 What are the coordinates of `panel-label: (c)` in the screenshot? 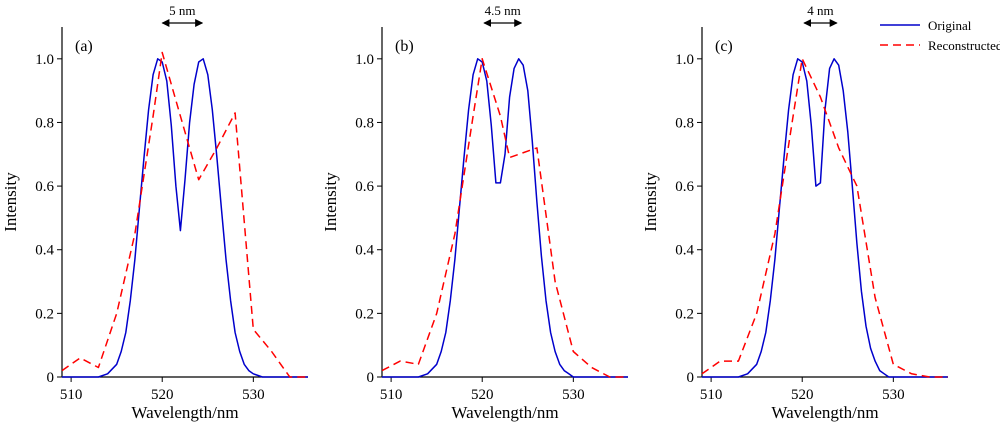 It's located at (724, 46).